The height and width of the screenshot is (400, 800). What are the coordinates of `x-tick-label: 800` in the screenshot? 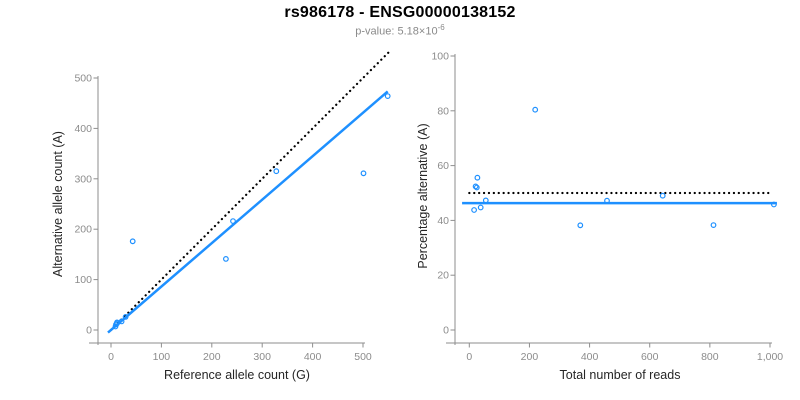 It's located at (710, 357).